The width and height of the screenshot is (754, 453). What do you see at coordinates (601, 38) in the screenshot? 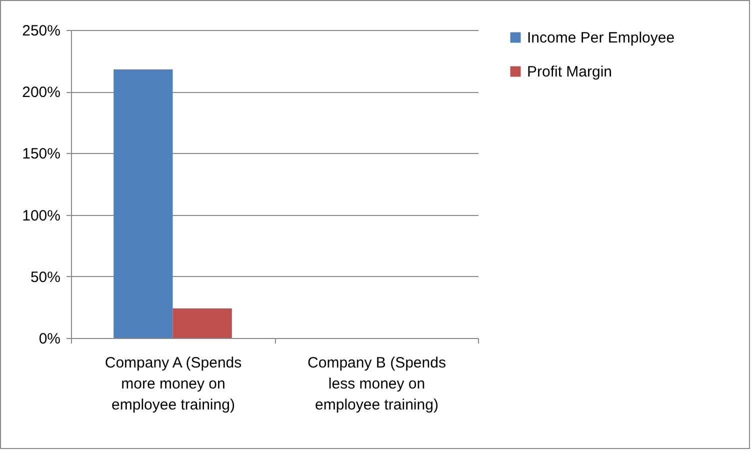
I see `legend-label: Income Per Employee` at bounding box center [601, 38].